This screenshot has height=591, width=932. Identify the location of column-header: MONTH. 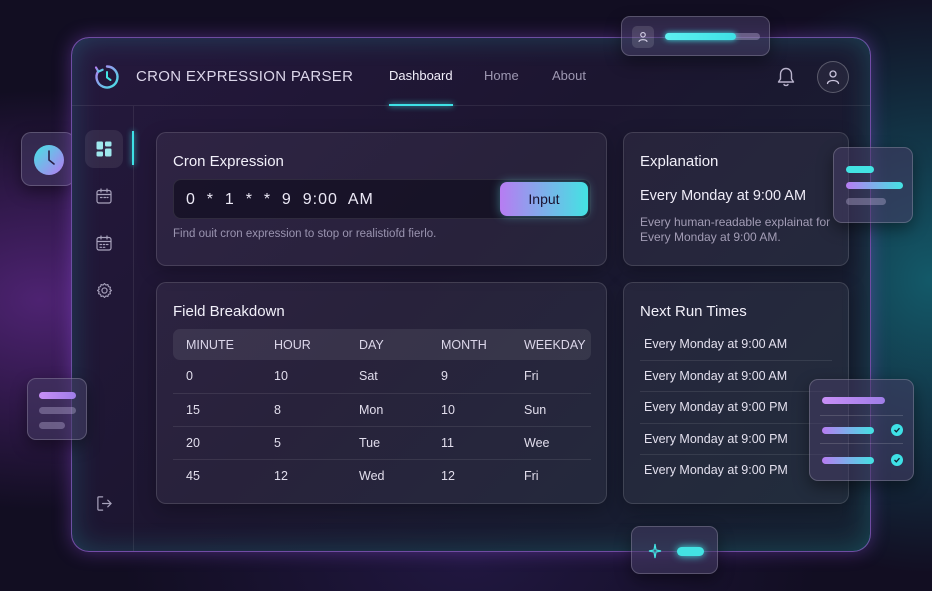
(464, 344).